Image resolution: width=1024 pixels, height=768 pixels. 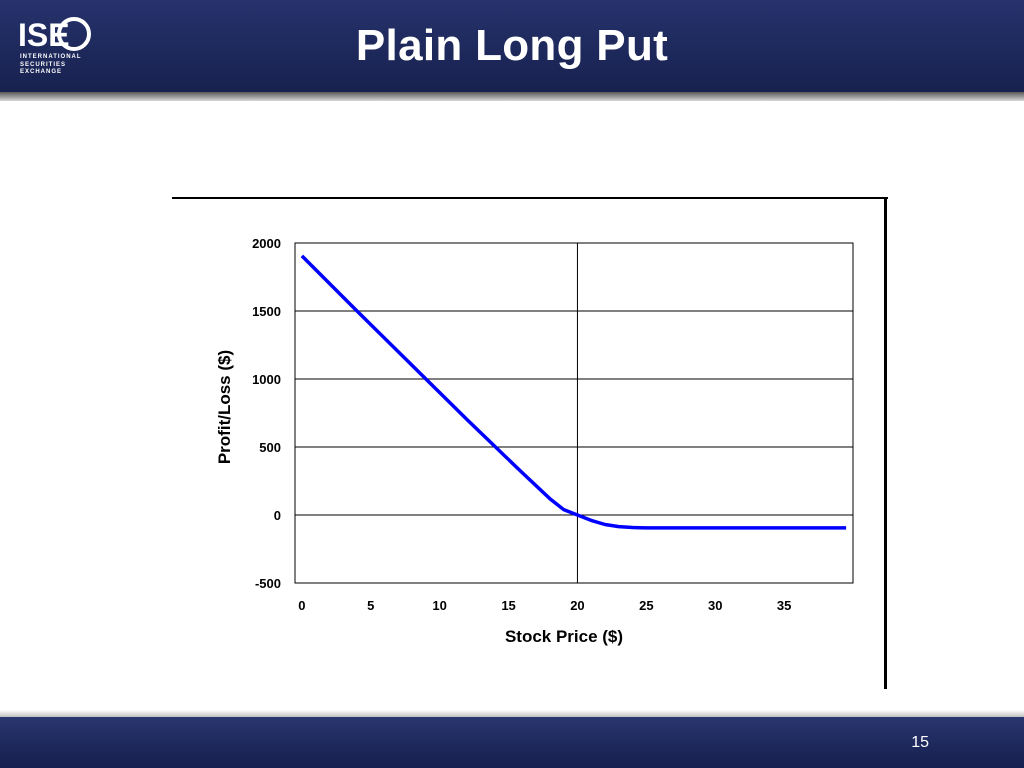 What do you see at coordinates (512, 742) in the screenshot?
I see `footer-bar` at bounding box center [512, 742].